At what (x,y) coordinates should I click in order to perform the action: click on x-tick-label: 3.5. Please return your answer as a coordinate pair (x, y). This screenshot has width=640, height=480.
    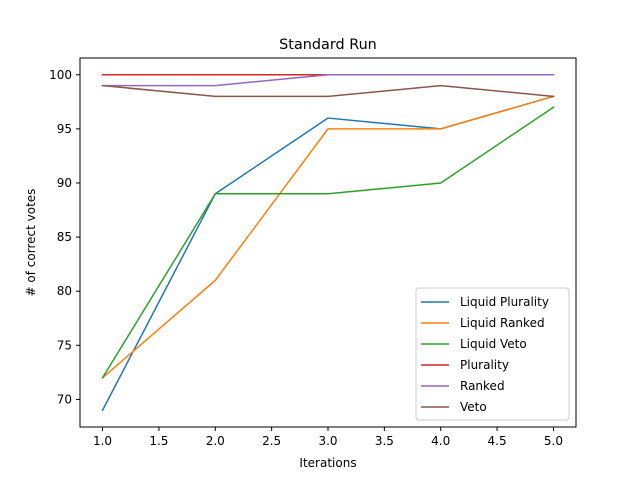
    Looking at the image, I should click on (384, 441).